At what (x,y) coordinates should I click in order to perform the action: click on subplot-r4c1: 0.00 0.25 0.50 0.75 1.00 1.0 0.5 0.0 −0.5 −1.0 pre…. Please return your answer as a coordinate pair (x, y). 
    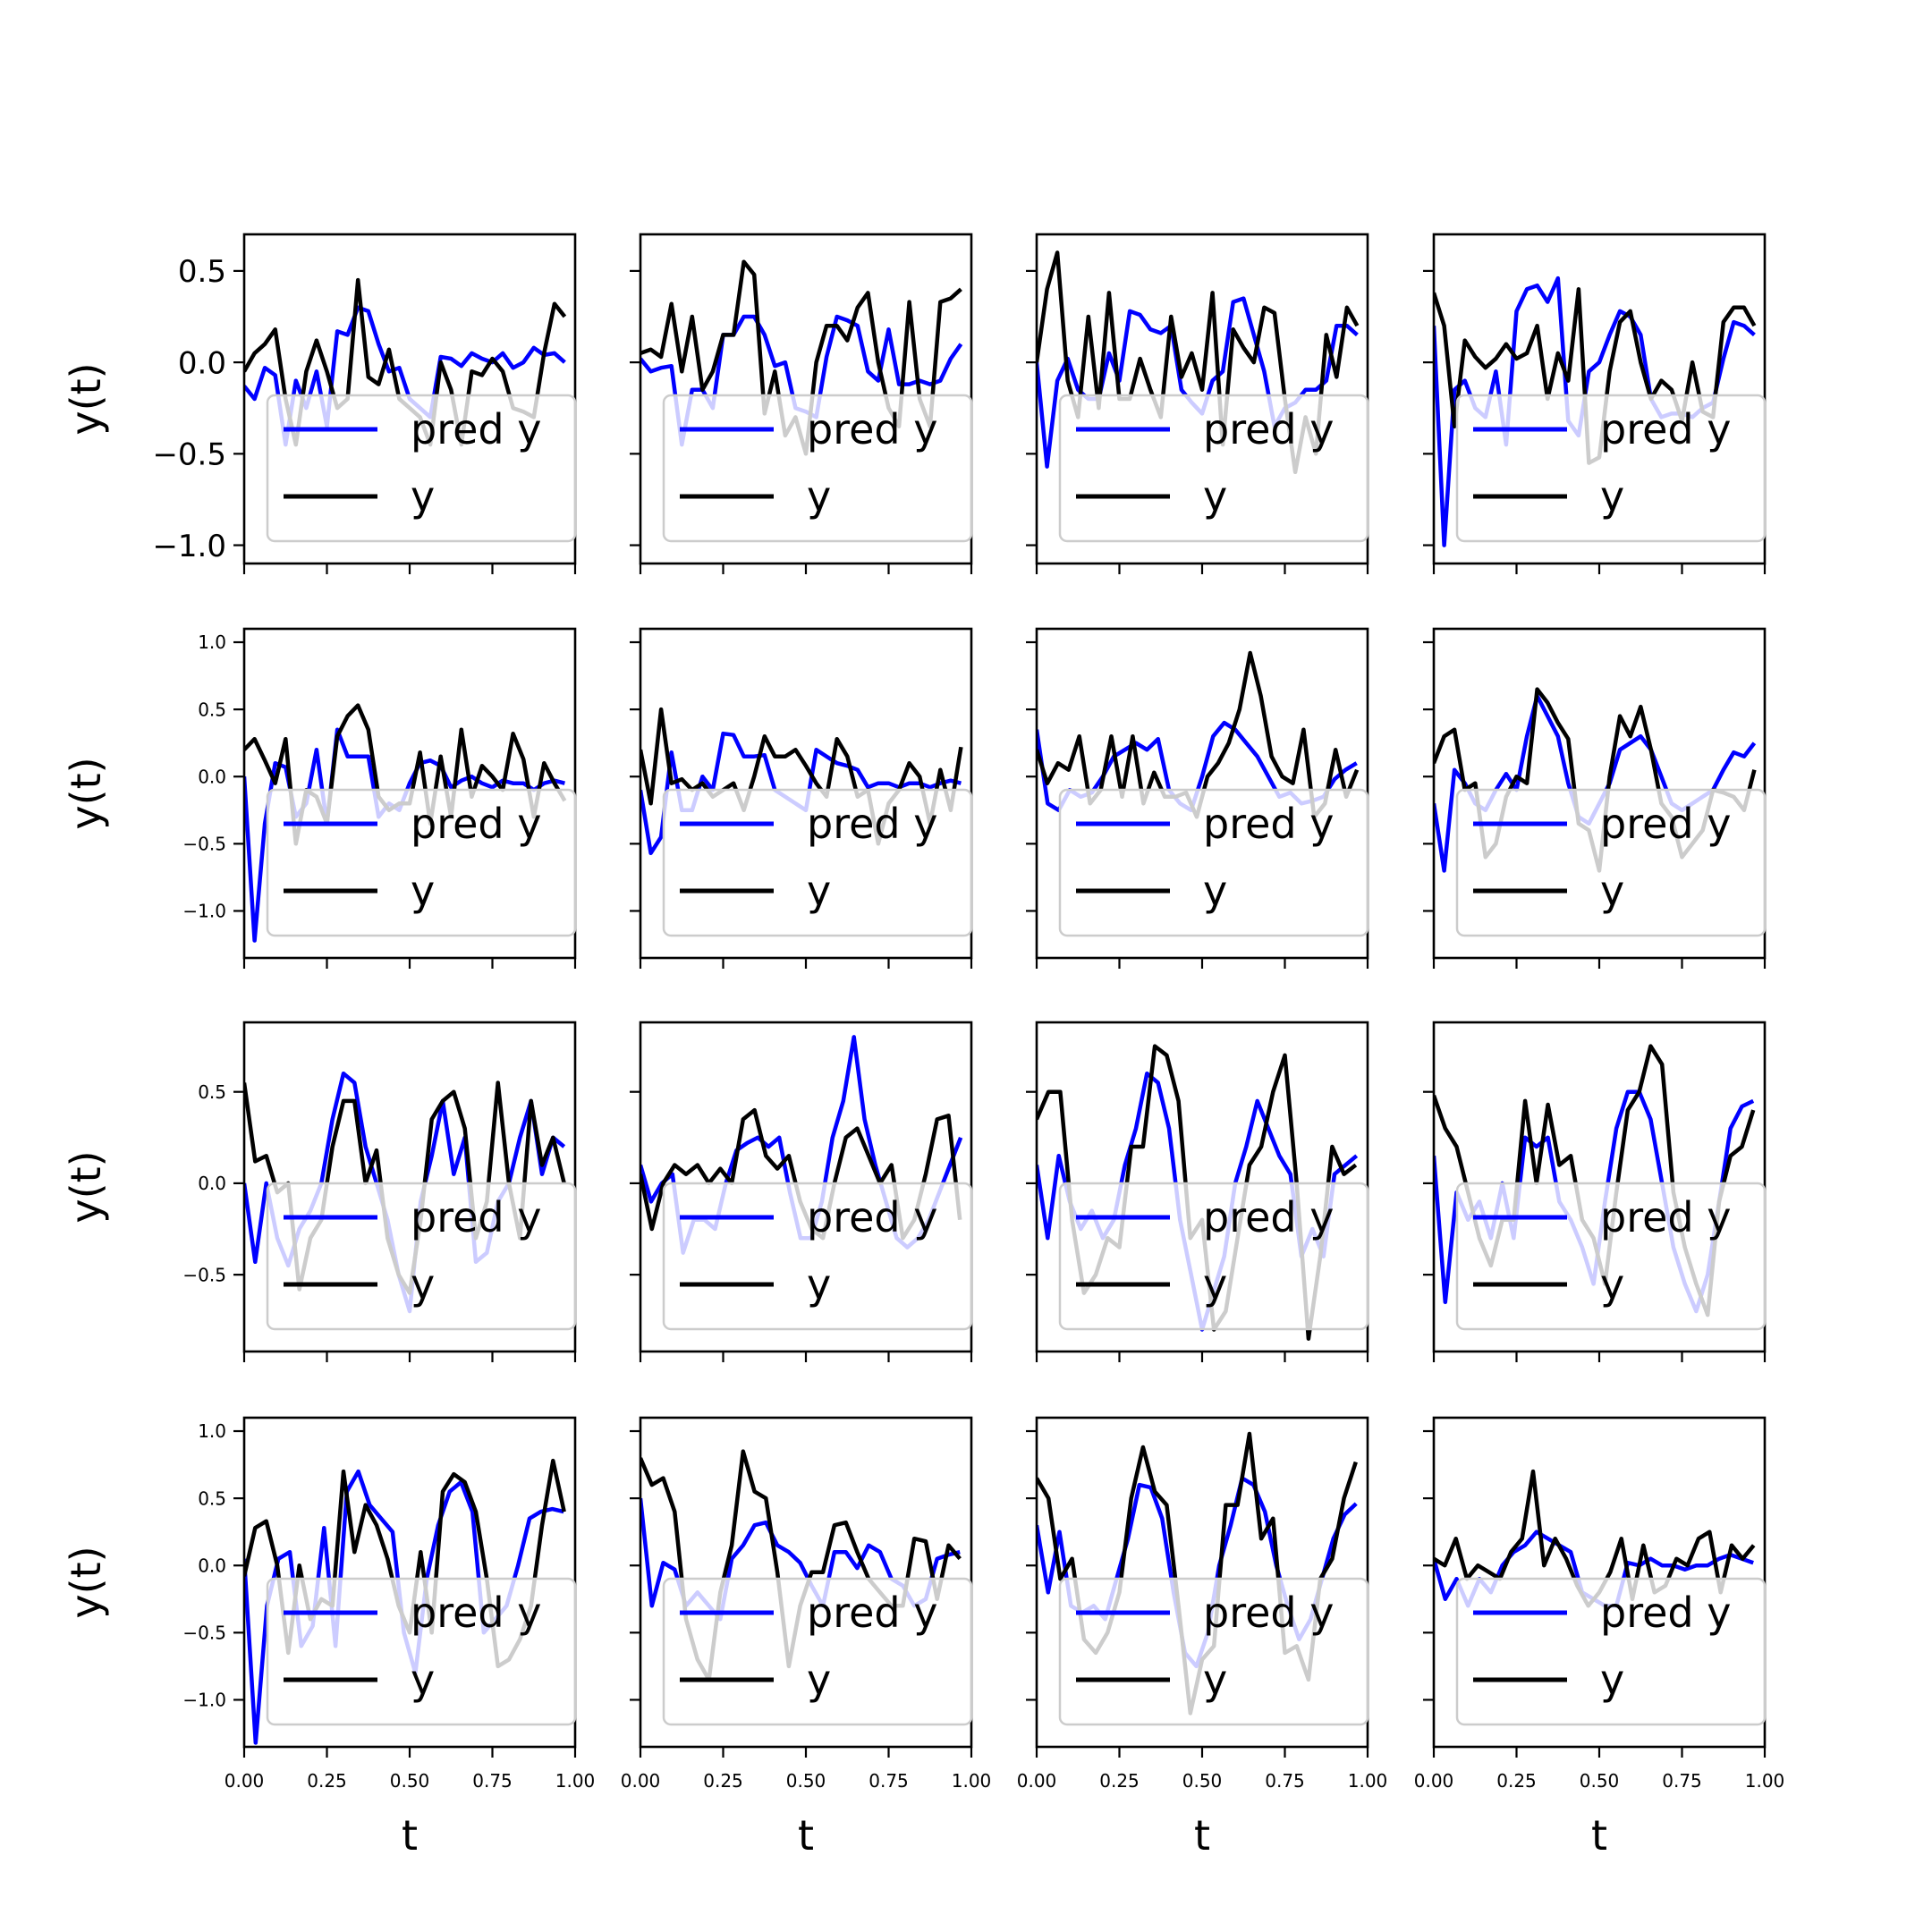
    Looking at the image, I should click on (389, 1604).